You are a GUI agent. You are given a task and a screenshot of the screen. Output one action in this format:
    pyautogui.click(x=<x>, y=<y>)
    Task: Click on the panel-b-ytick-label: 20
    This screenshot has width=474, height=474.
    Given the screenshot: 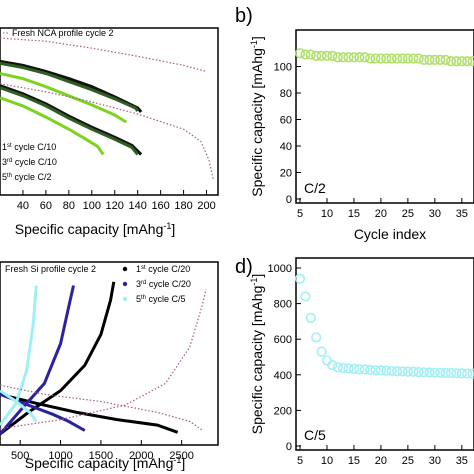 What is the action you would take?
    pyautogui.click(x=286, y=174)
    